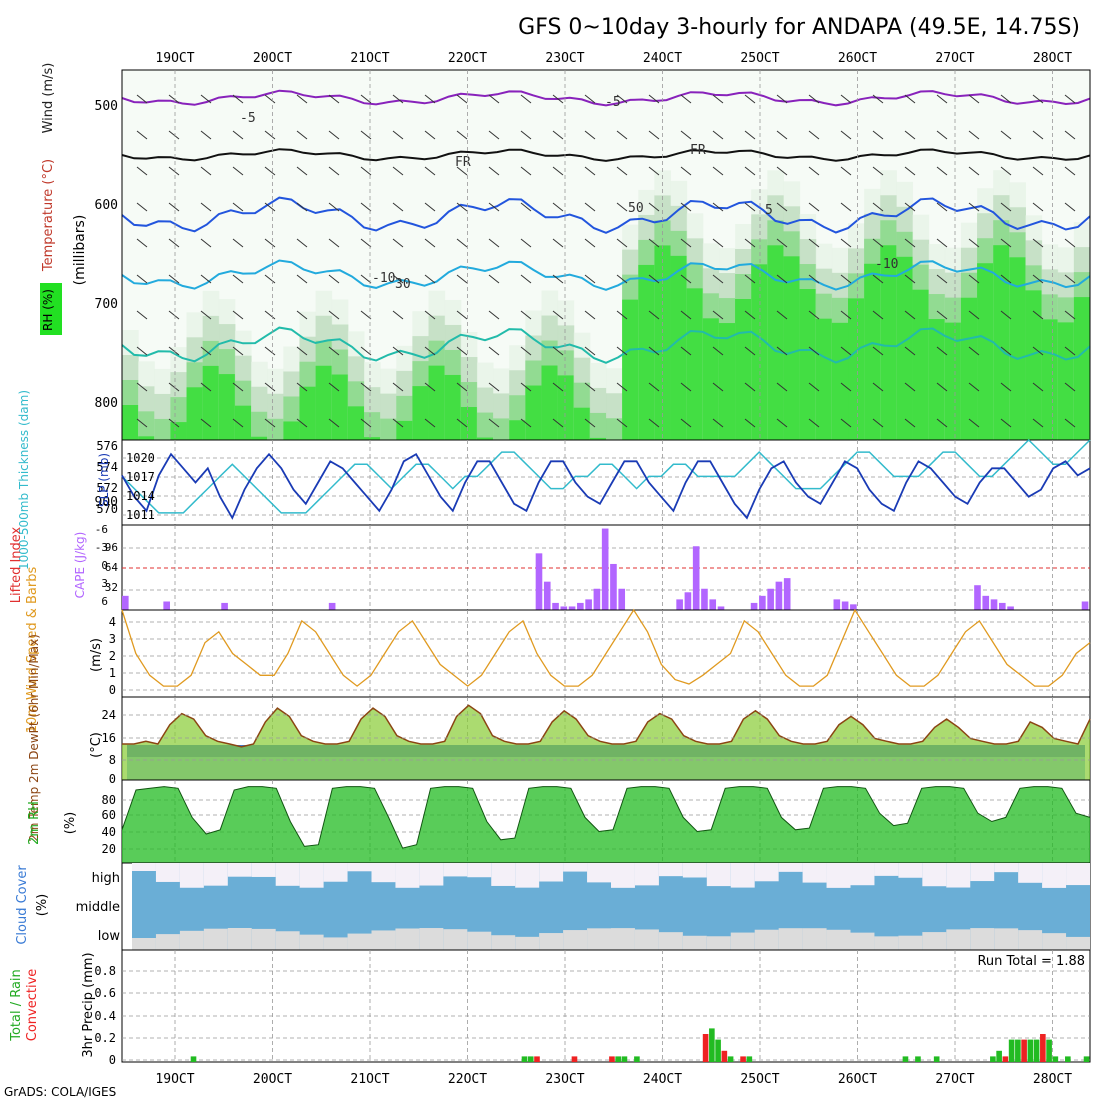 This screenshot has height=1100, width=1100. Describe the element at coordinates (606, 275) in the screenshot. I see `temperature-contour` at that location.